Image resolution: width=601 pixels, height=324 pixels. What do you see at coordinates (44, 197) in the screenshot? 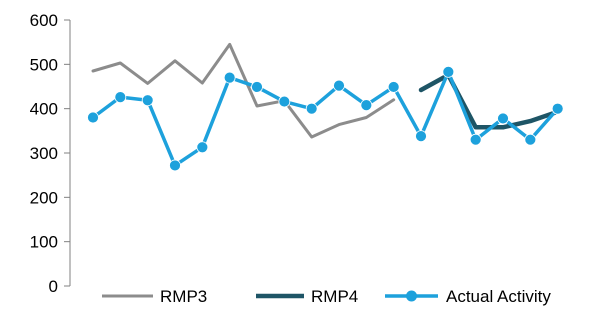
I see `y-tick-label: 200` at bounding box center [44, 197].